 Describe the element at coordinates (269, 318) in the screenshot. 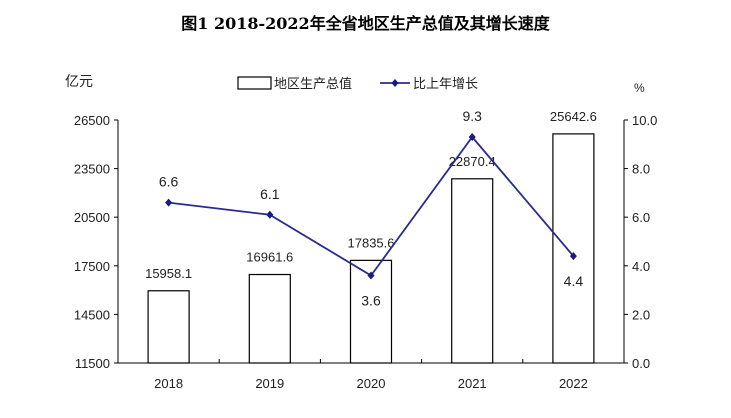

I see `bar-2019` at that location.